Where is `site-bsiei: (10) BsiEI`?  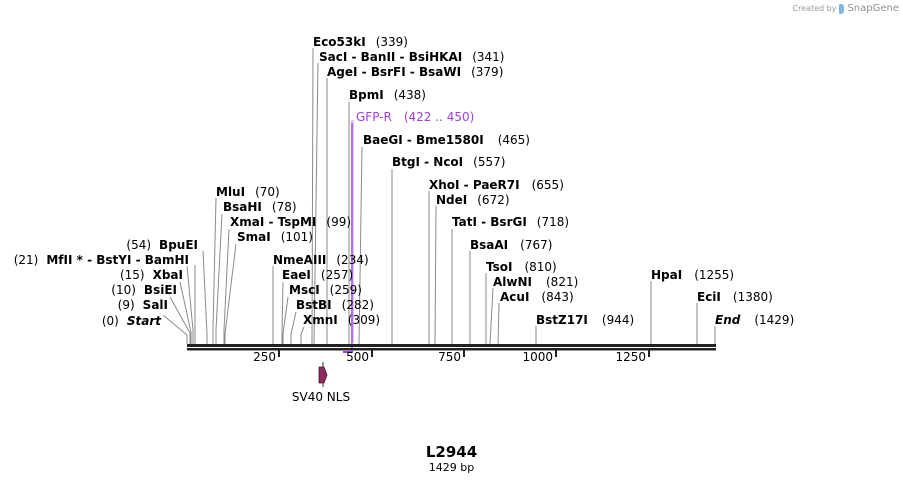
site-bsiei: (10) BsiEI is located at coordinates (144, 290).